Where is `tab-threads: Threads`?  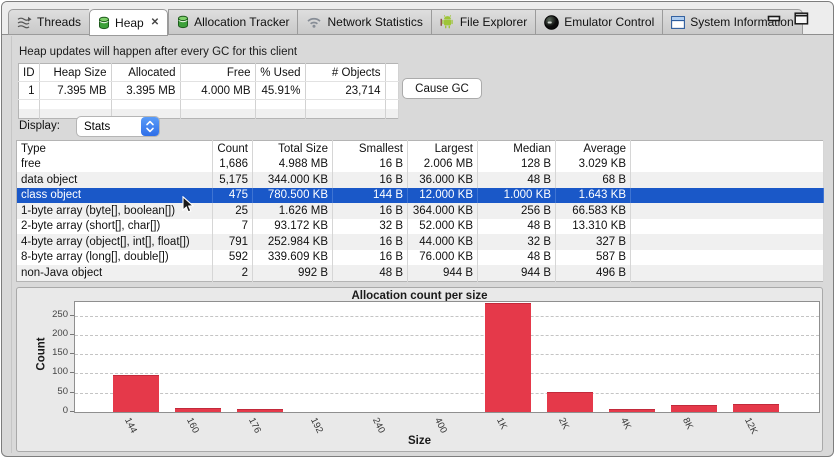 tab-threads: Threads is located at coordinates (49, 22).